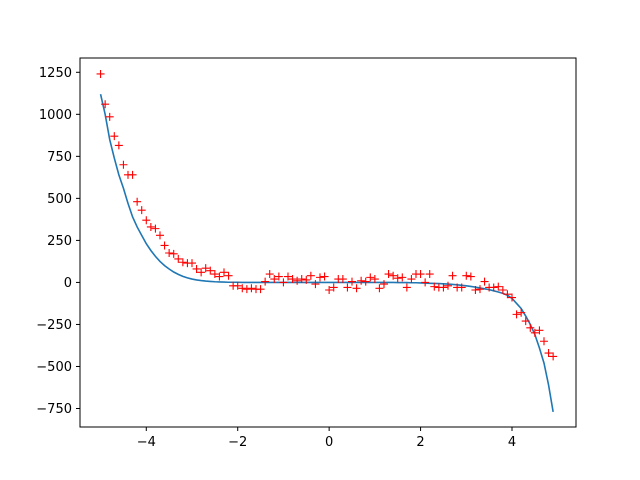 The image size is (640, 480). I want to click on y-tick-label: −500, so click(54, 367).